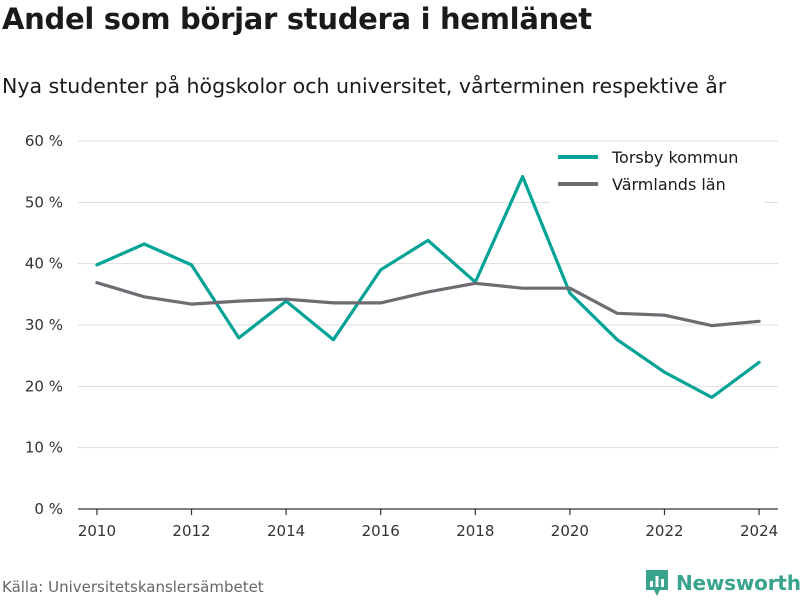 Image resolution: width=800 pixels, height=600 pixels. What do you see at coordinates (297, 19) in the screenshot?
I see `chart-title: Andel som börjar studera i hemlänet` at bounding box center [297, 19].